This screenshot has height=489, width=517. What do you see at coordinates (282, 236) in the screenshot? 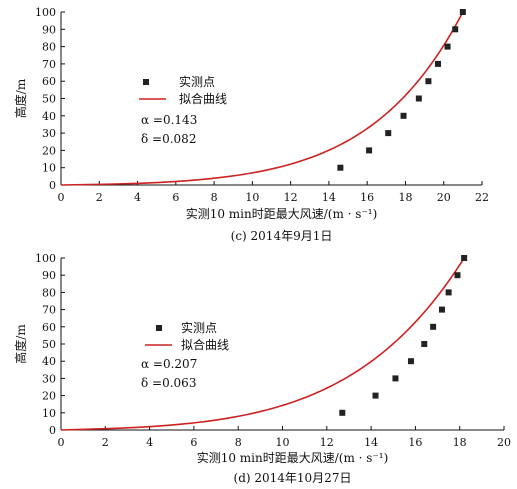
I see `chart-caption: (c) 2014年9月1日` at bounding box center [282, 236].